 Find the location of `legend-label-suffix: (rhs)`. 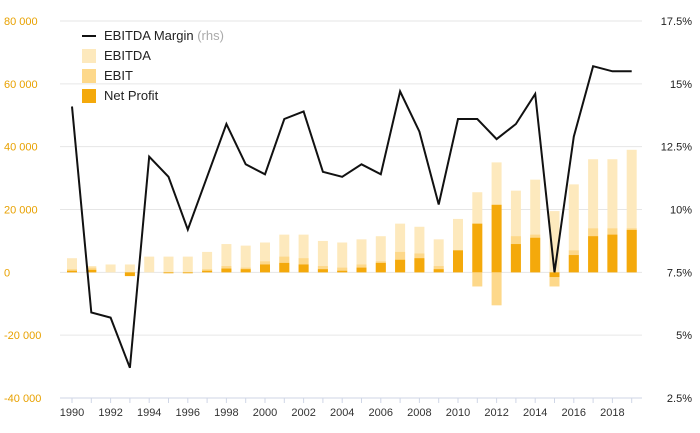

legend-label-suffix: (rhs) is located at coordinates (210, 35).